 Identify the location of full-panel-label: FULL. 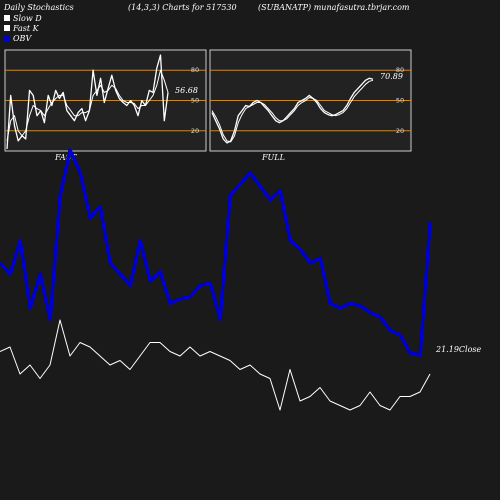
(273, 157).